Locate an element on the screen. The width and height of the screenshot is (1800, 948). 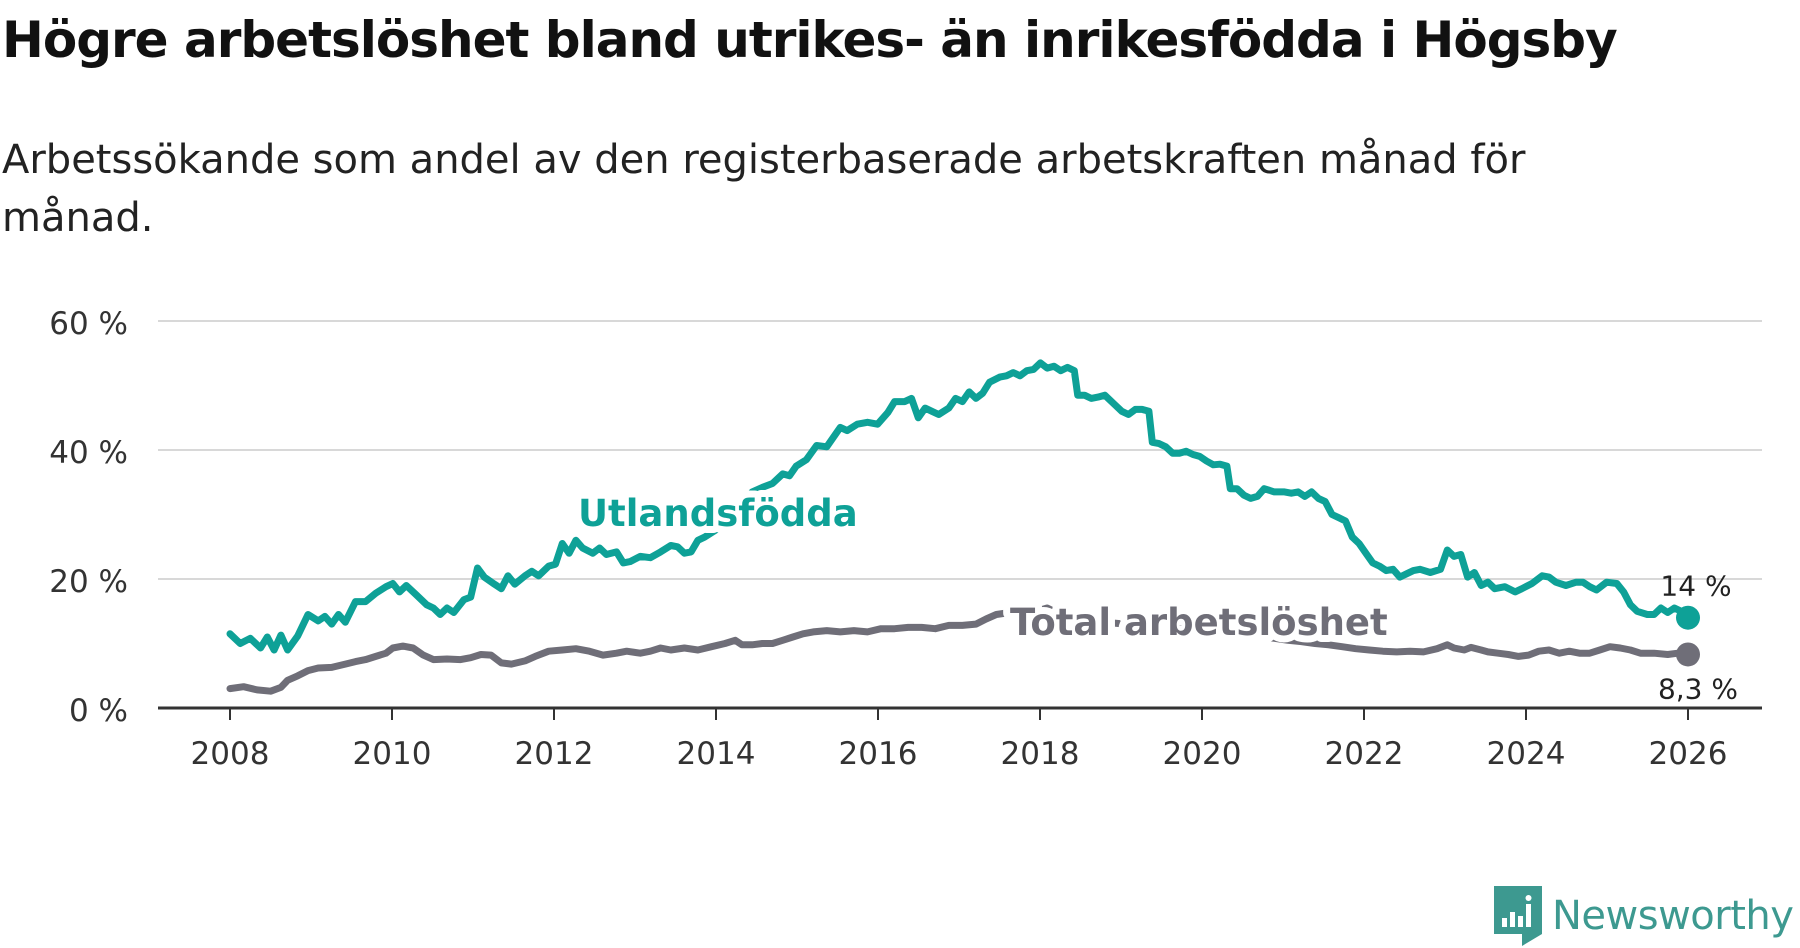
x-tick-label: 2026 is located at coordinates (1688, 754).